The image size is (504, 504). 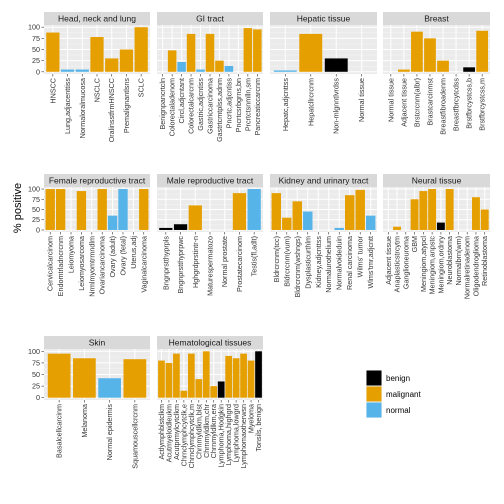 I want to click on legend-label: normal, so click(x=398, y=410).